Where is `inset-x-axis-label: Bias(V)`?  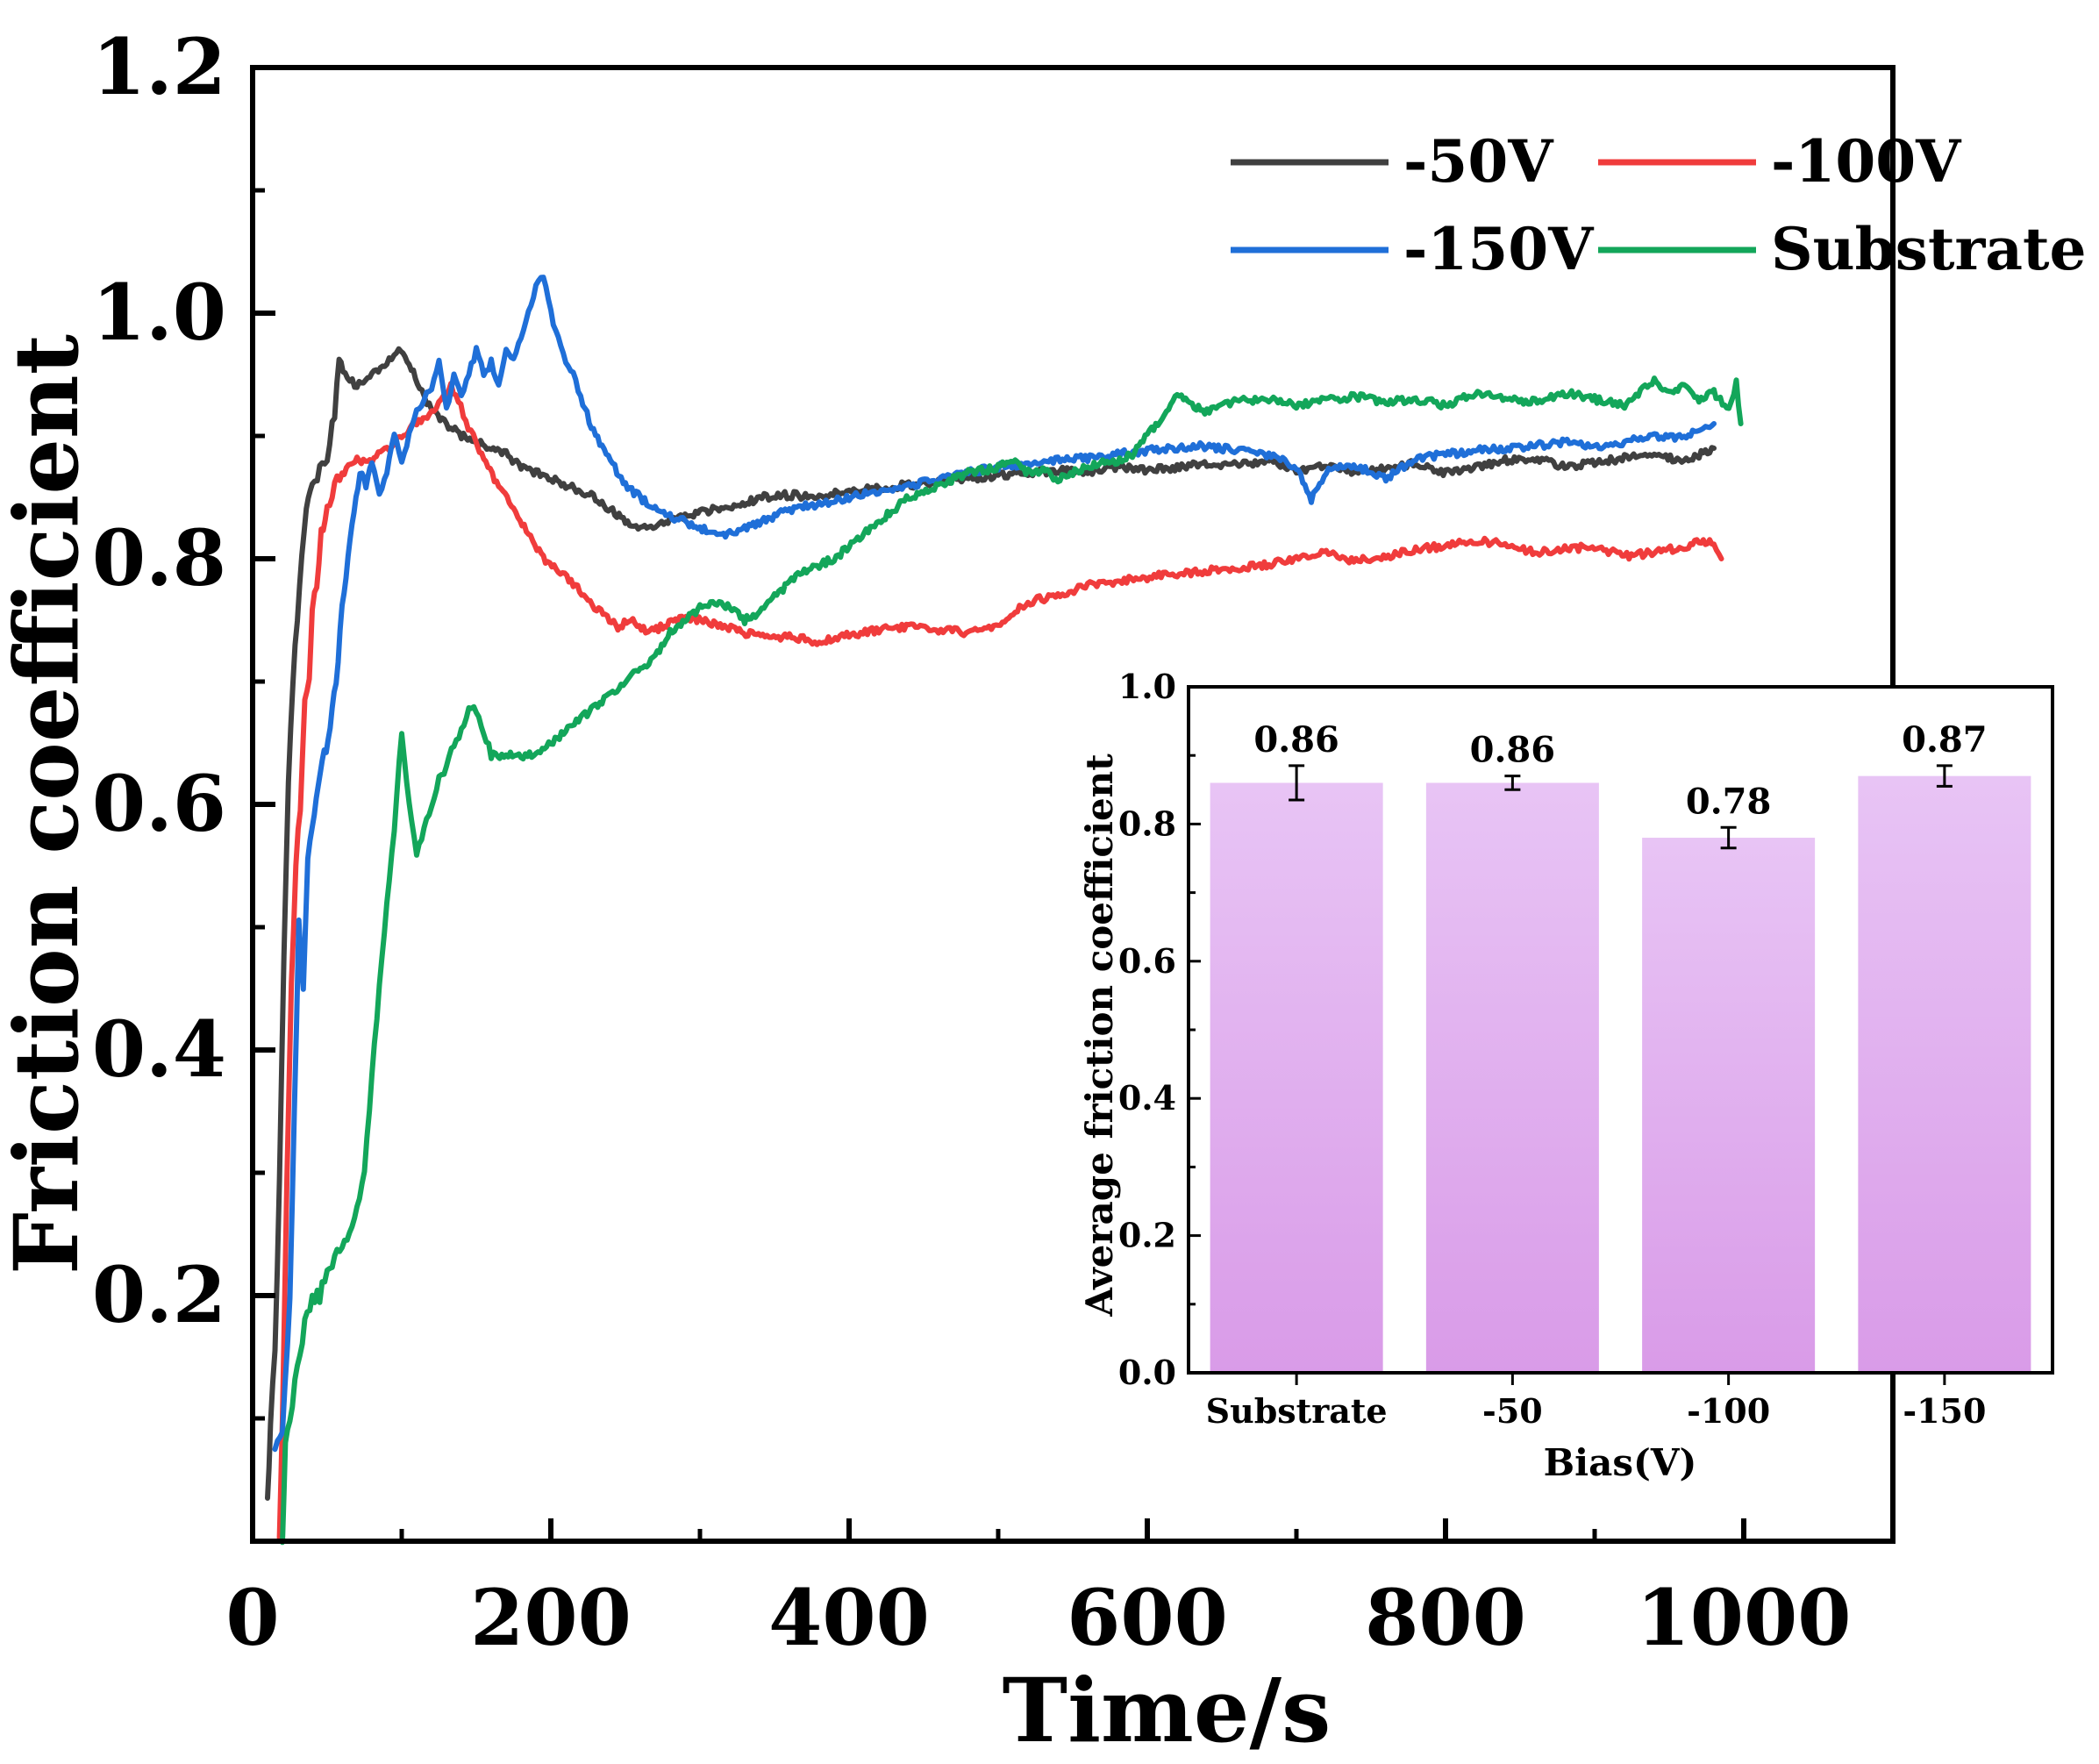
inset-x-axis-label: Bias(V) is located at coordinates (1620, 1462).